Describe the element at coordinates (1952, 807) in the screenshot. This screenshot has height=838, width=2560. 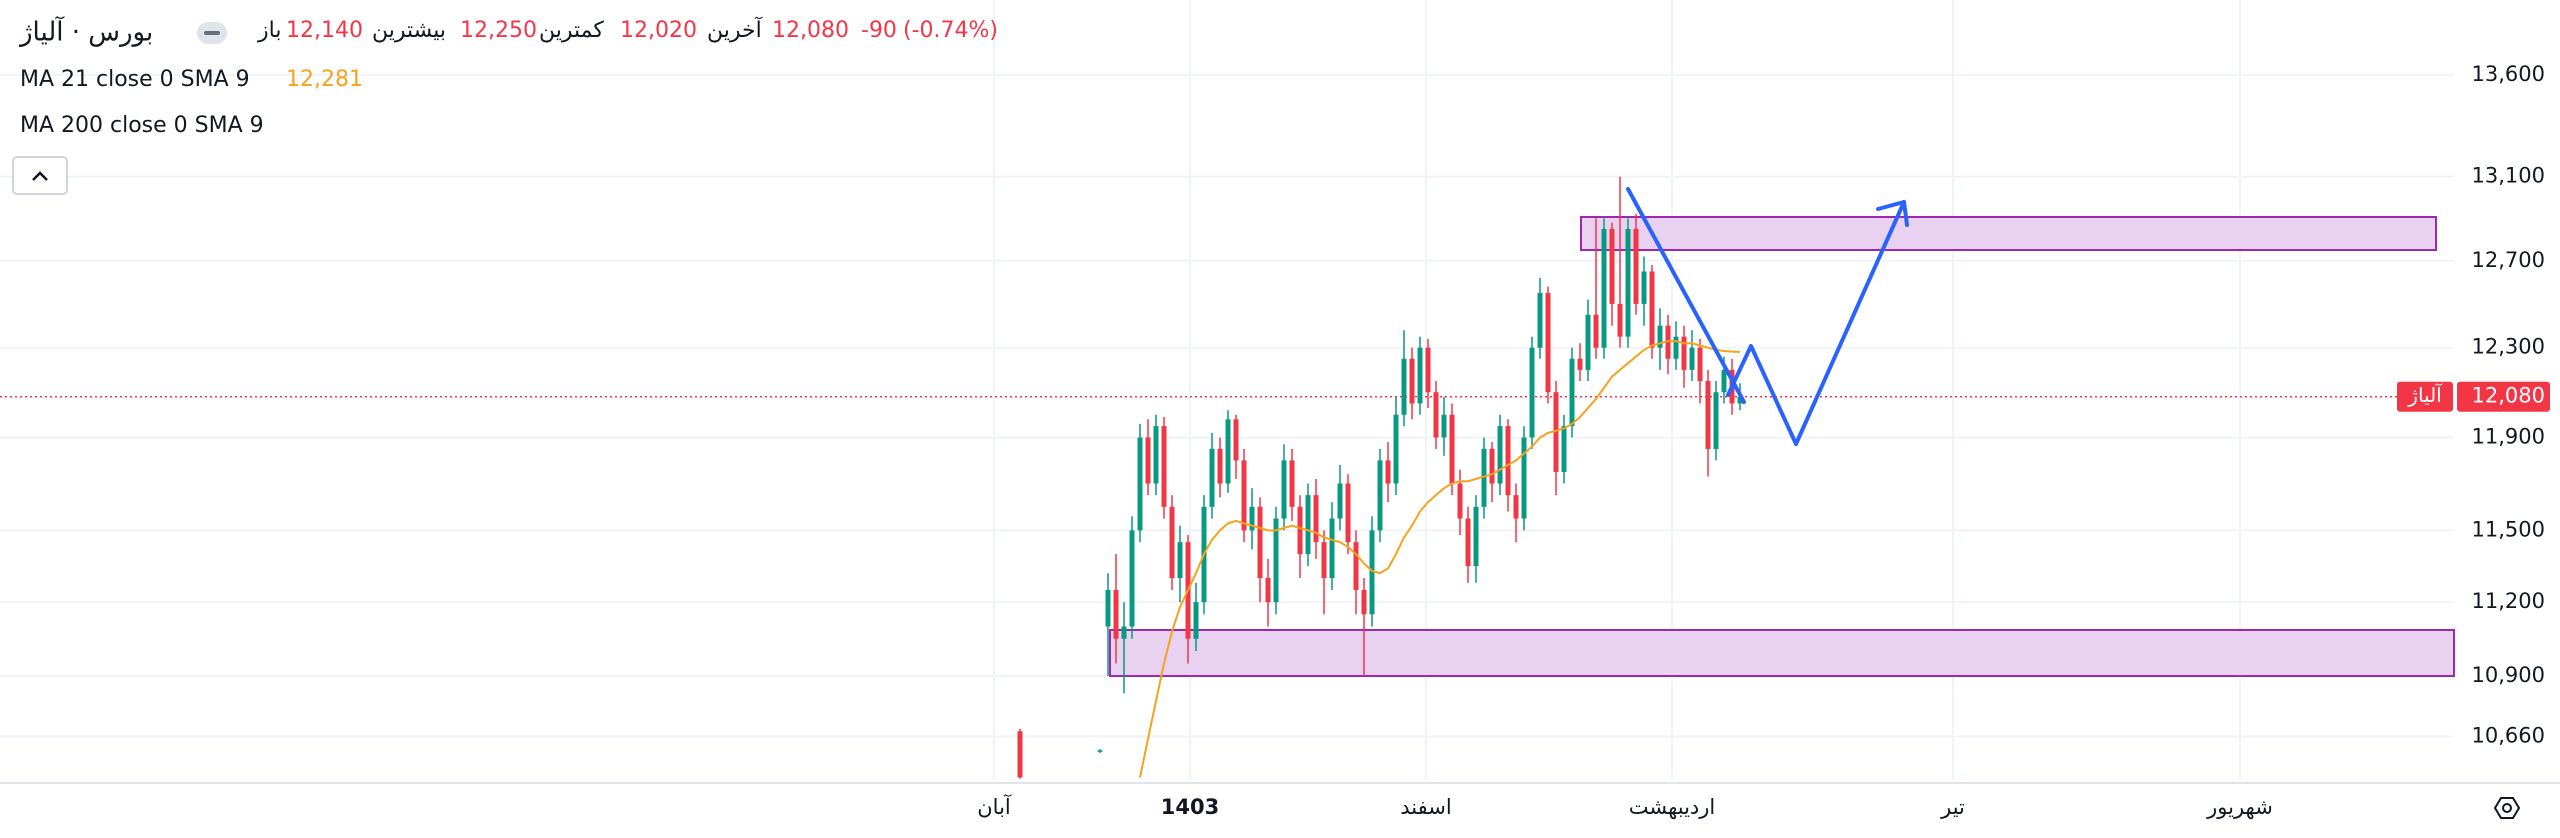
I see `x-tick-label: تیر` at that location.